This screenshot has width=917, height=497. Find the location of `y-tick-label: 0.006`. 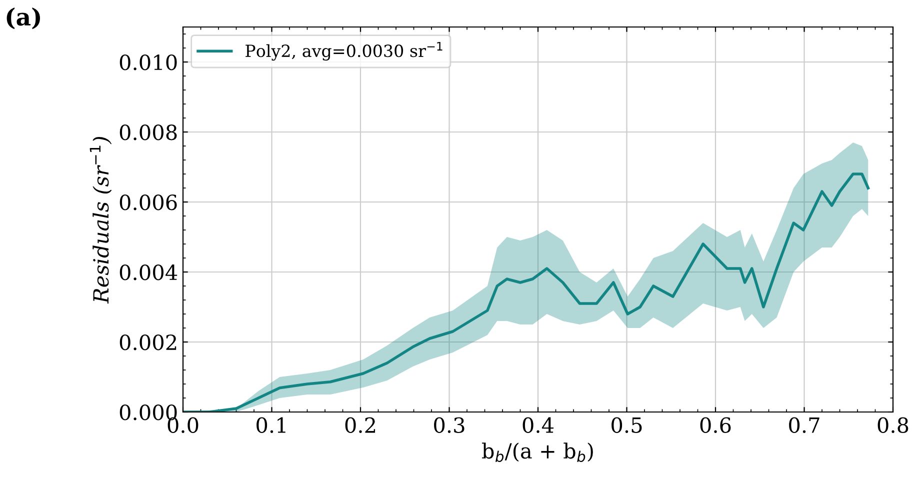

y-tick-label: 0.006 is located at coordinates (148, 202).